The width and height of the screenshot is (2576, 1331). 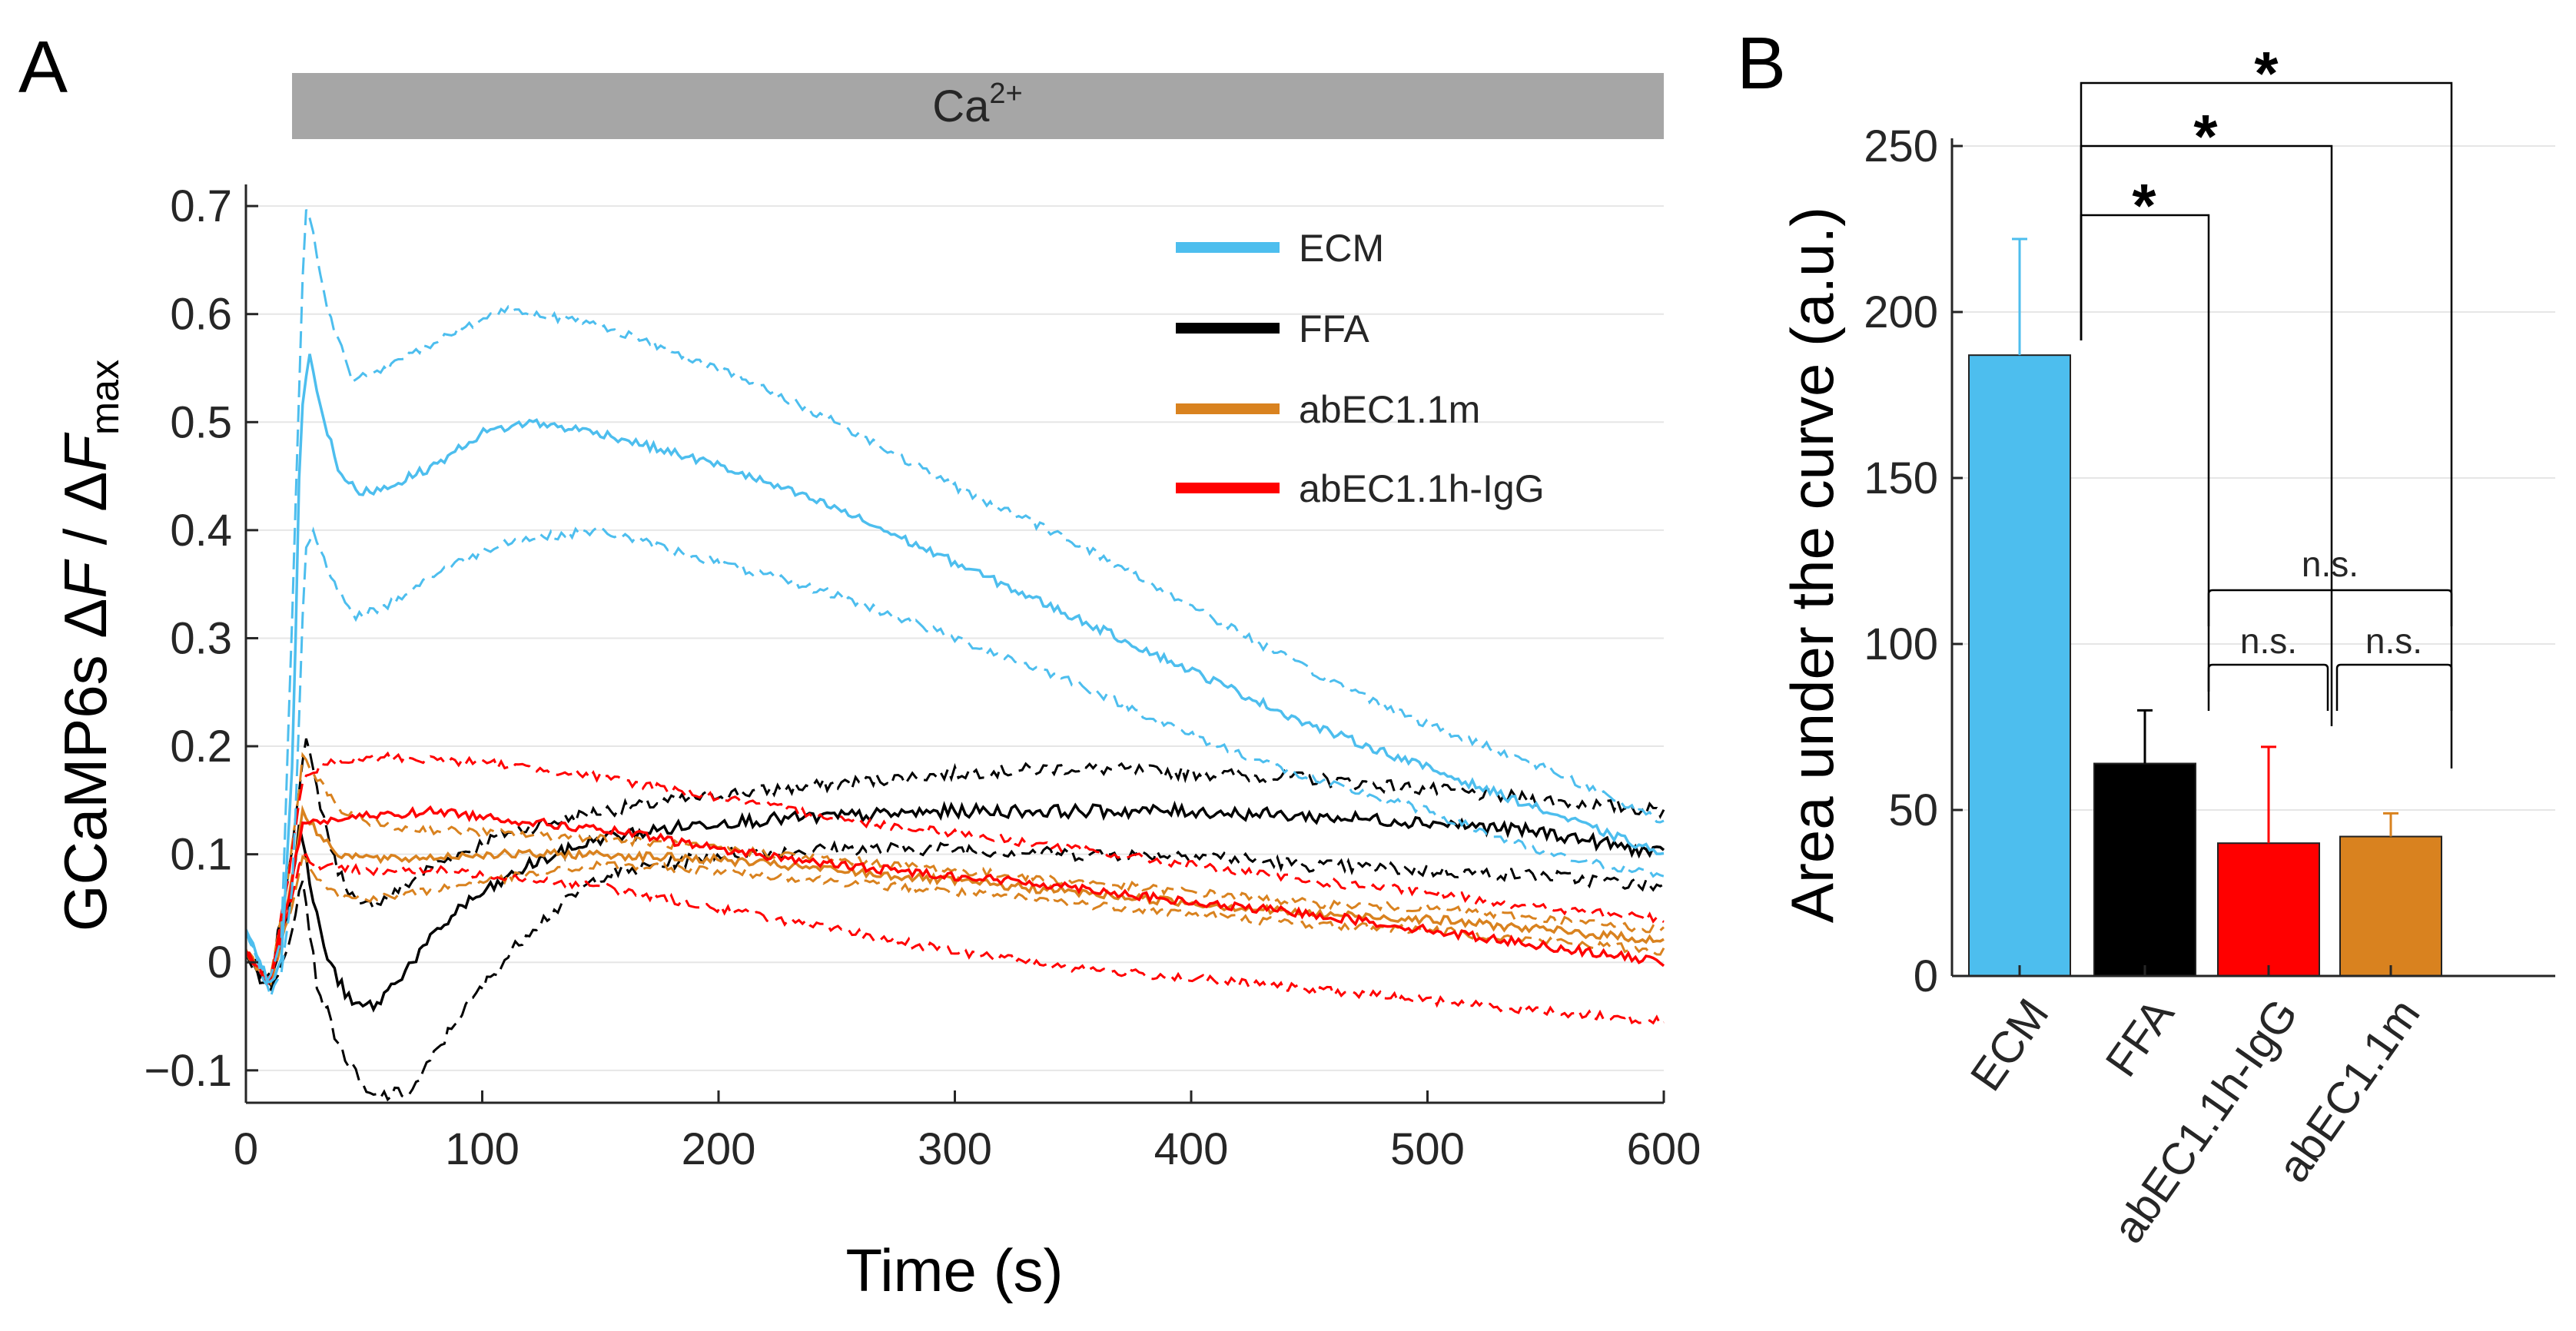 What do you see at coordinates (1360, 368) in the screenshot?
I see `legend: ECM FFA abEC1.1m abEC1.1h-IgG` at bounding box center [1360, 368].